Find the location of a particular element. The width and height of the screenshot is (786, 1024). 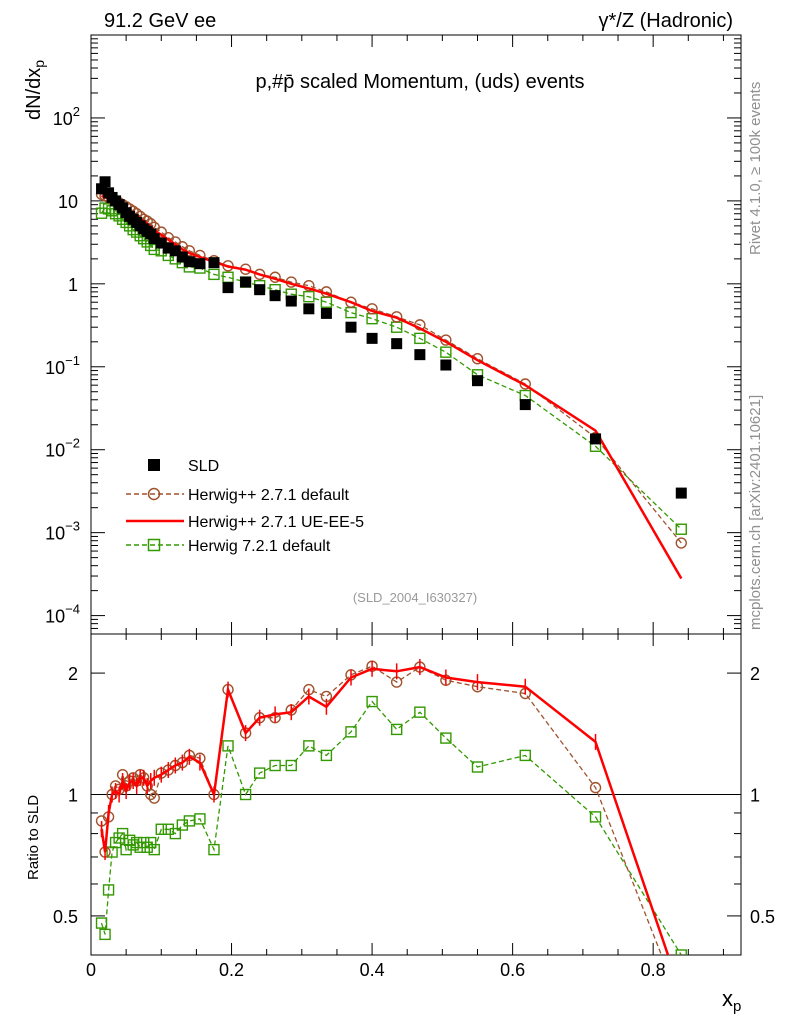

side-text-top: Rivet 4.1.0, ≥ 100k events is located at coordinates (755, 168).